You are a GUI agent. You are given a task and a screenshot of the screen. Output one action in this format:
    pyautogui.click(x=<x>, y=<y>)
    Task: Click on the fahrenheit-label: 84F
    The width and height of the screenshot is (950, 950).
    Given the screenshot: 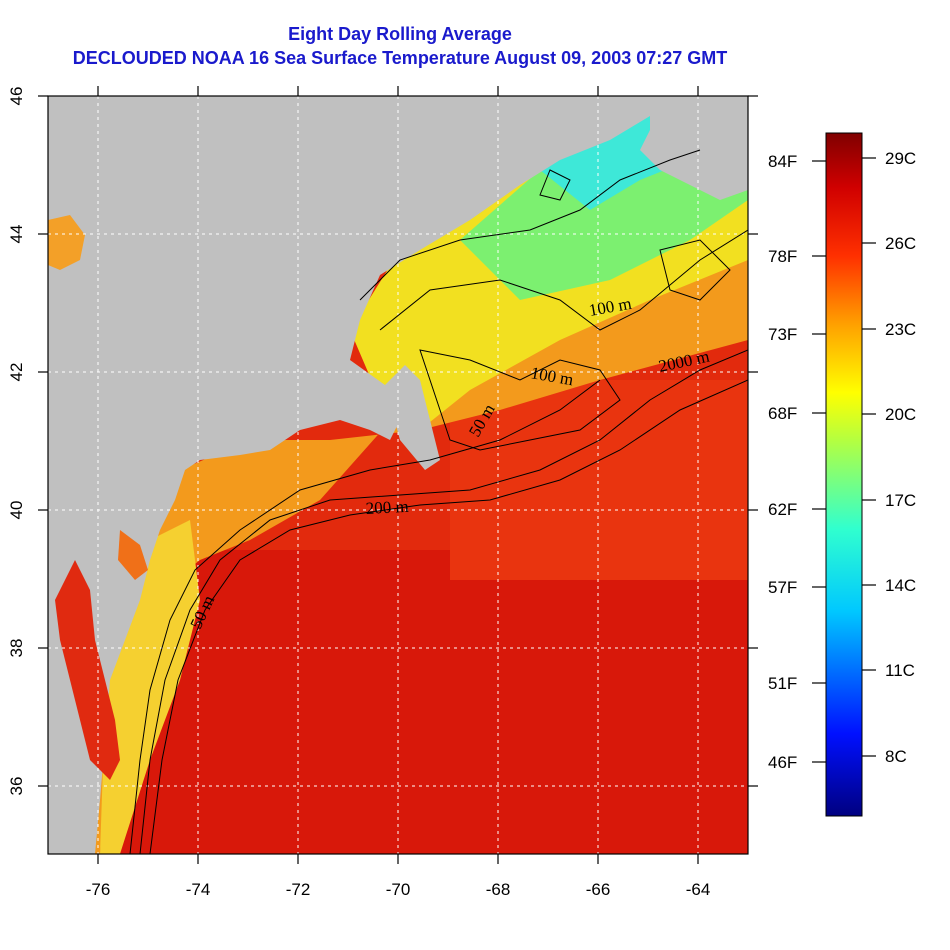 What is the action you would take?
    pyautogui.click(x=782, y=161)
    